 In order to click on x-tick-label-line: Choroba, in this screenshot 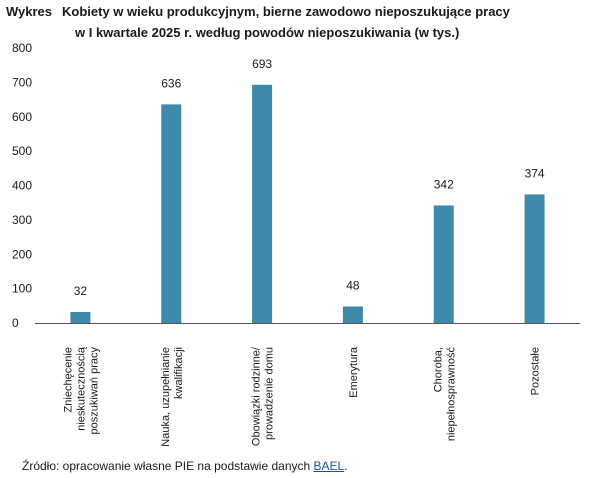, I will do `click(438, 369)`.